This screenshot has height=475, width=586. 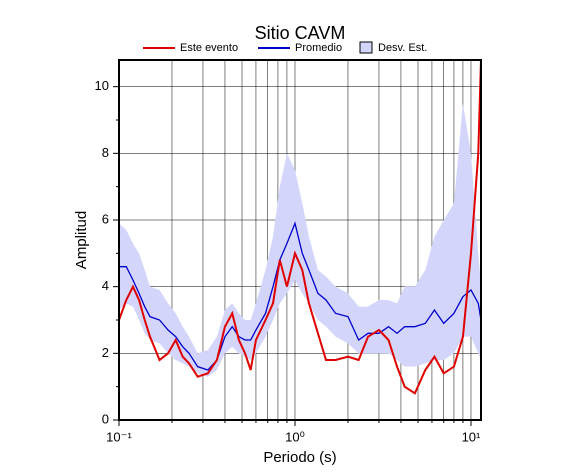 I want to click on legend: Este evento Promedio Desv. Est., so click(x=285, y=47).